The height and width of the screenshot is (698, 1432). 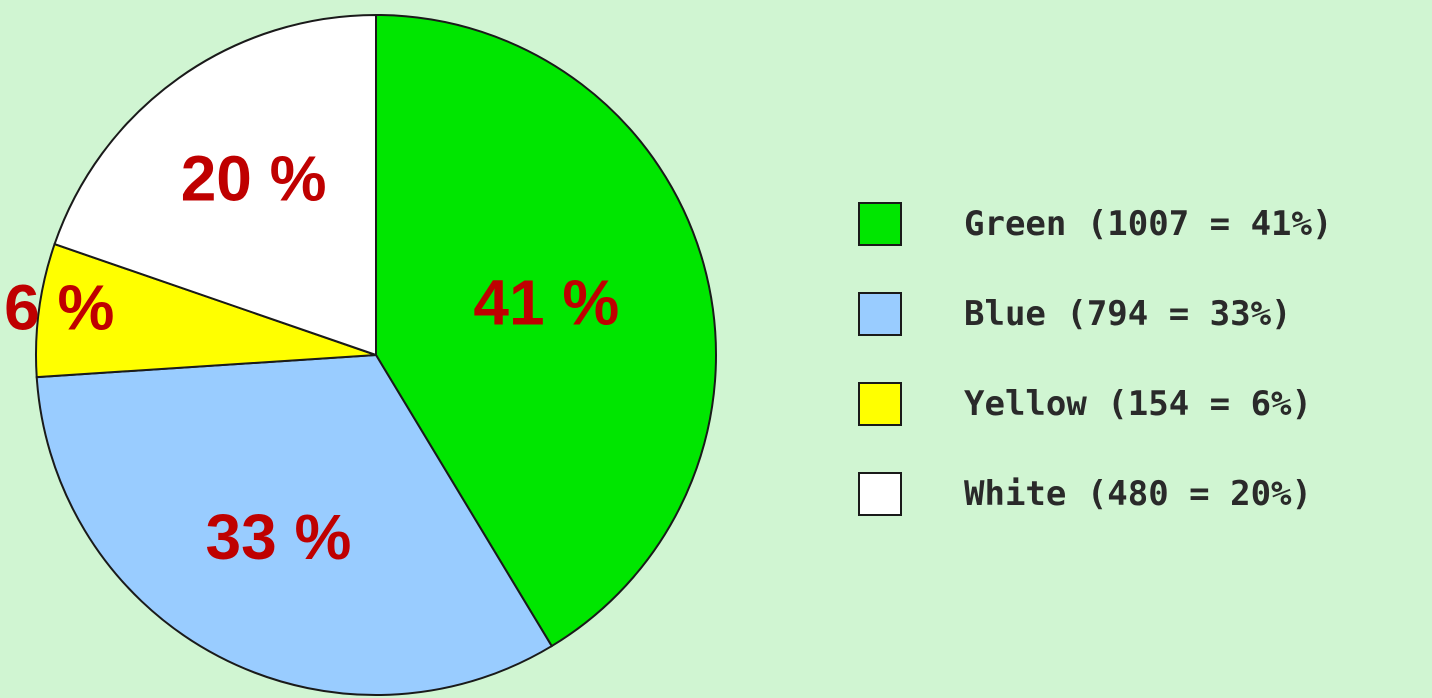 What do you see at coordinates (880, 314) in the screenshot?
I see `legend-swatch-blue` at bounding box center [880, 314].